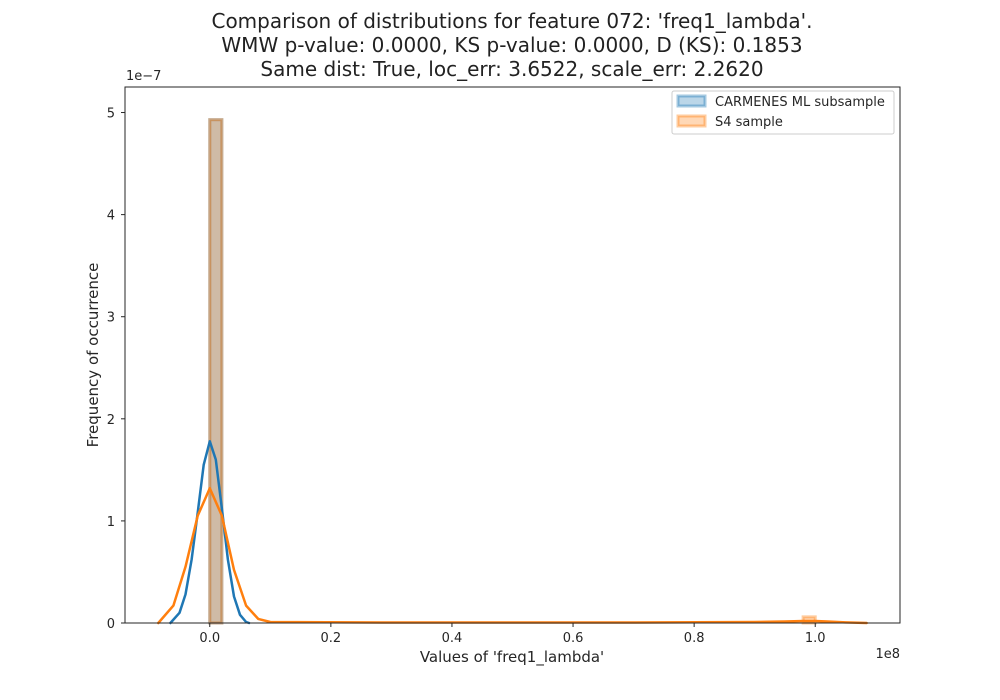 The width and height of the screenshot is (1000, 700). Describe the element at coordinates (887, 654) in the screenshot. I see `x-offset-label: 1e8` at that location.